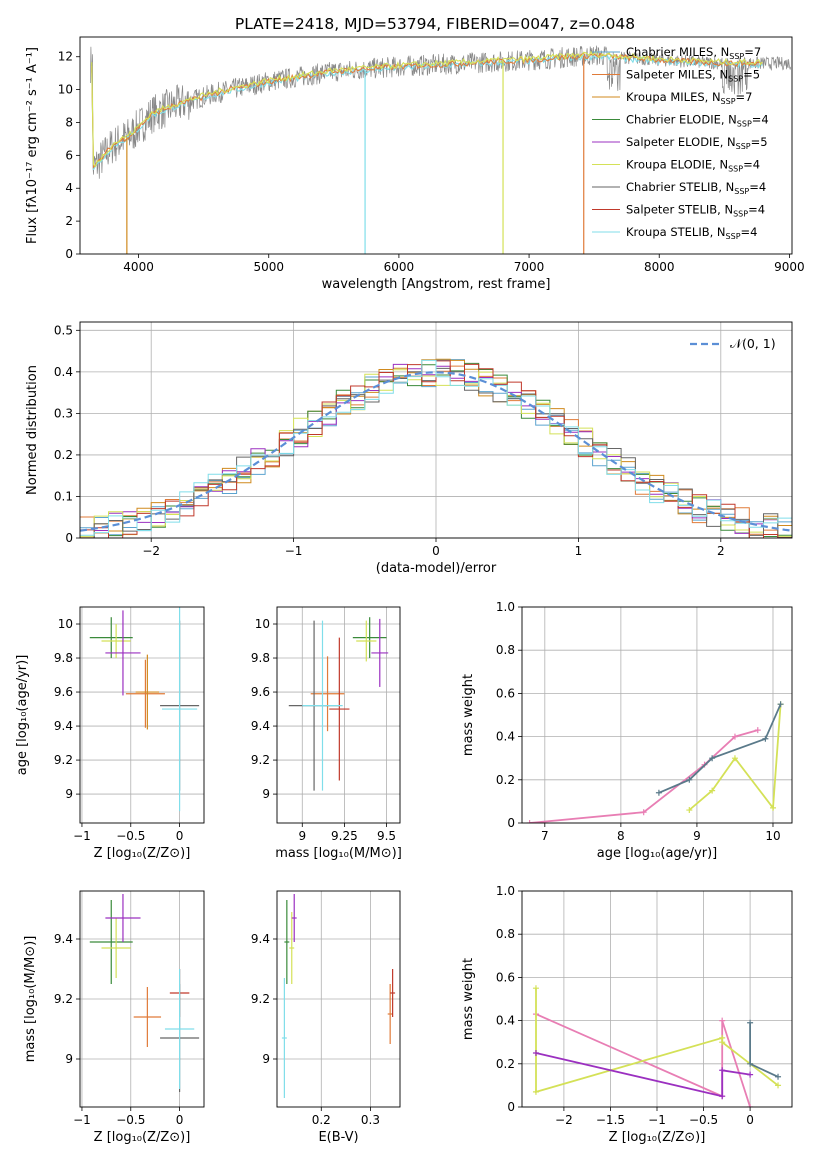  What do you see at coordinates (657, 853) in the screenshot?
I see `x-axis-label: age [log₁₀(age/yr)]` at bounding box center [657, 853].